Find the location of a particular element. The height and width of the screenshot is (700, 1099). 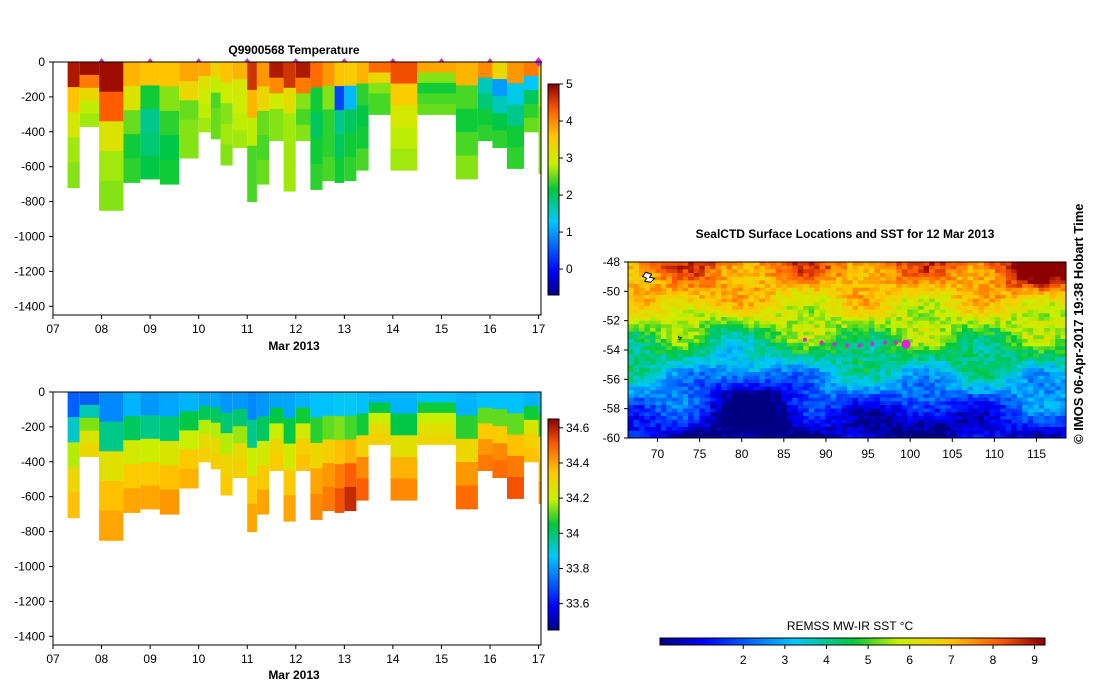

map-x-tick-label: 100 is located at coordinates (910, 454).